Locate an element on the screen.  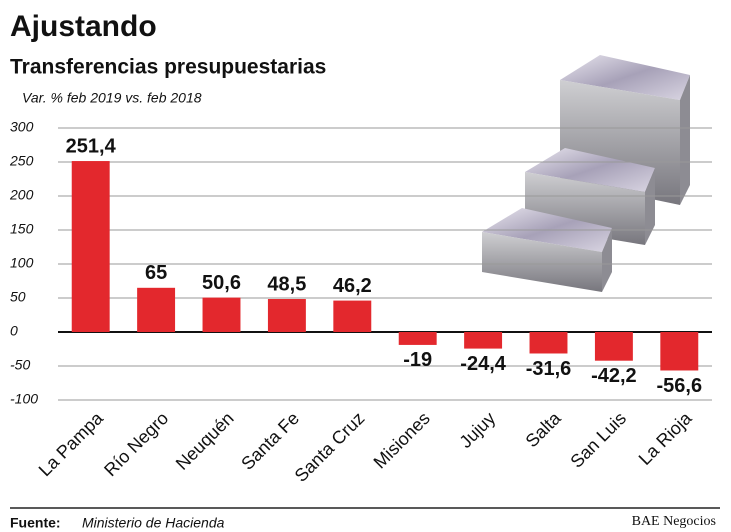
y-tick-label: 0 is located at coordinates (14, 331).